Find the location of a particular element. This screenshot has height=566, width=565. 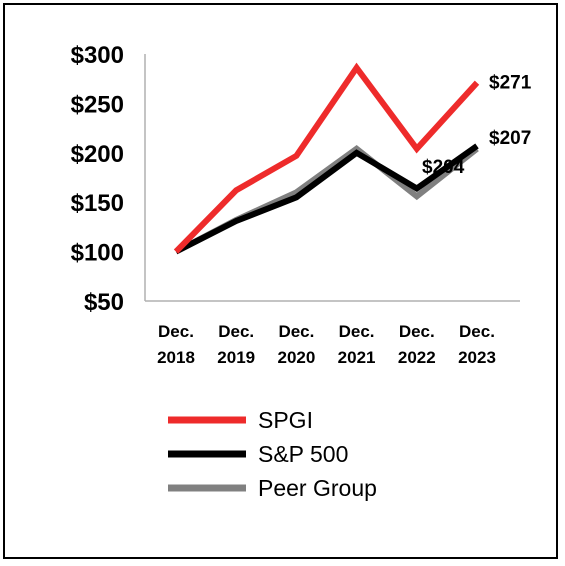

legend-label: SPGI is located at coordinates (285, 420).